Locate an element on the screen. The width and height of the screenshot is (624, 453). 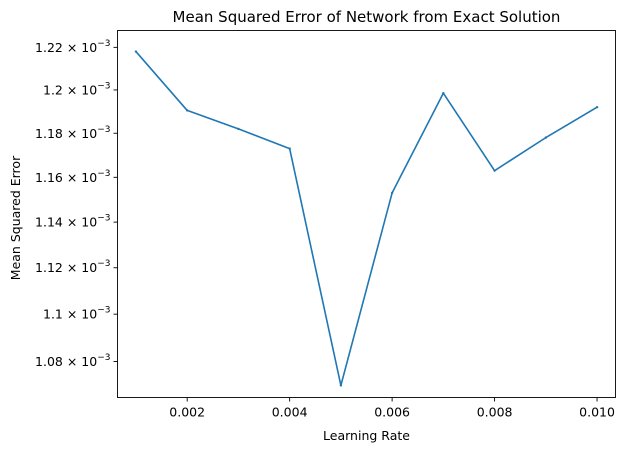
y-tick-label: 1.16 × 10⁻³ is located at coordinates (72, 177).